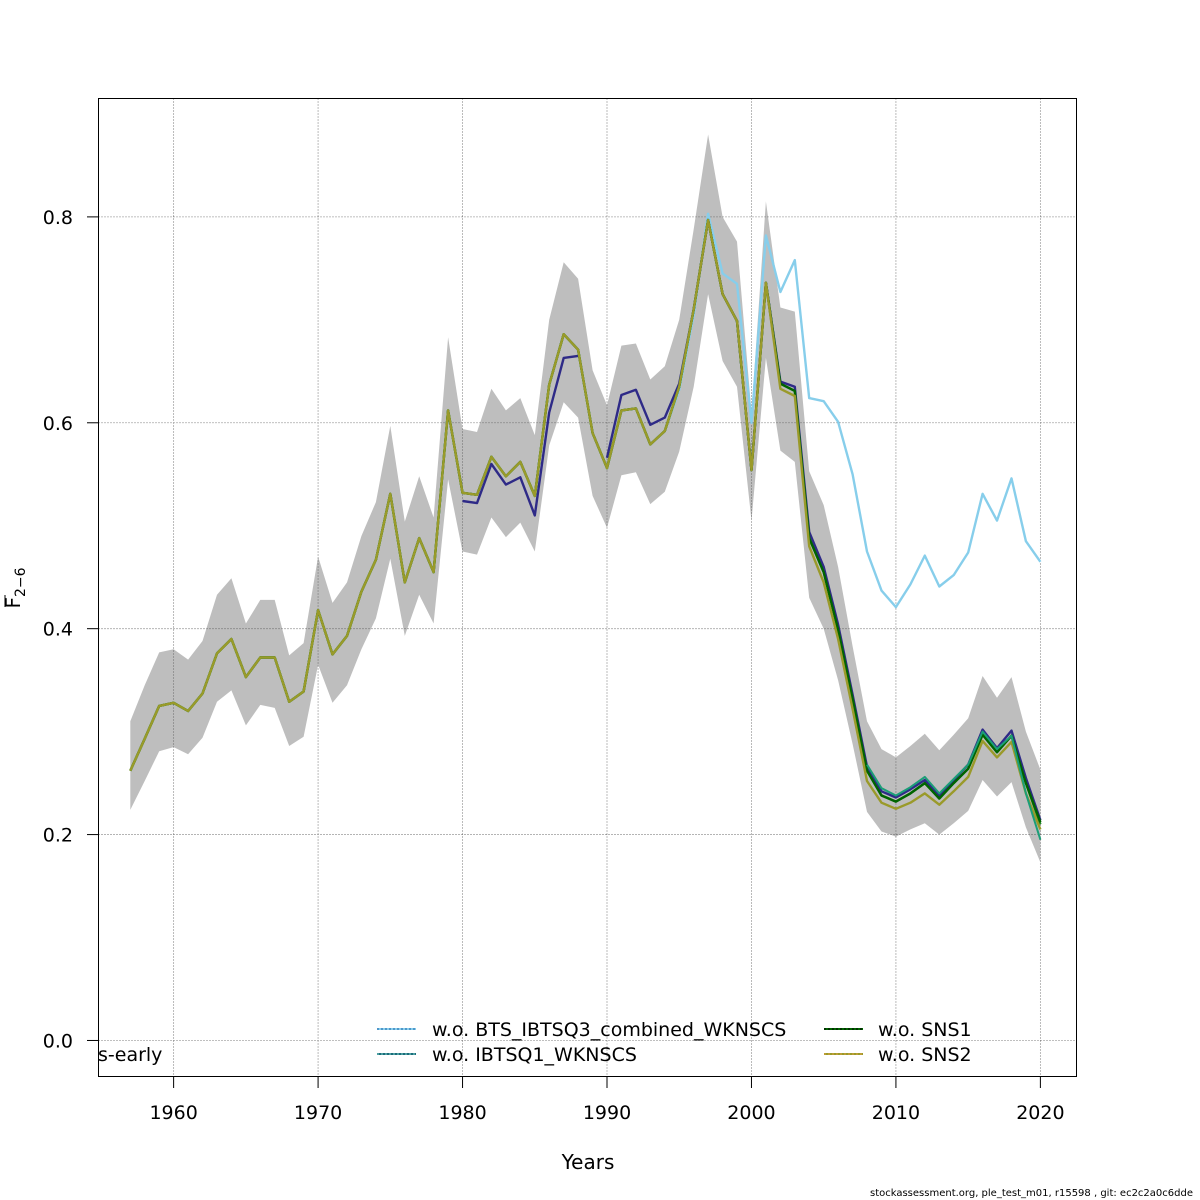  I want to click on x-tick-label-2020: 2020, so click(1040, 1113).